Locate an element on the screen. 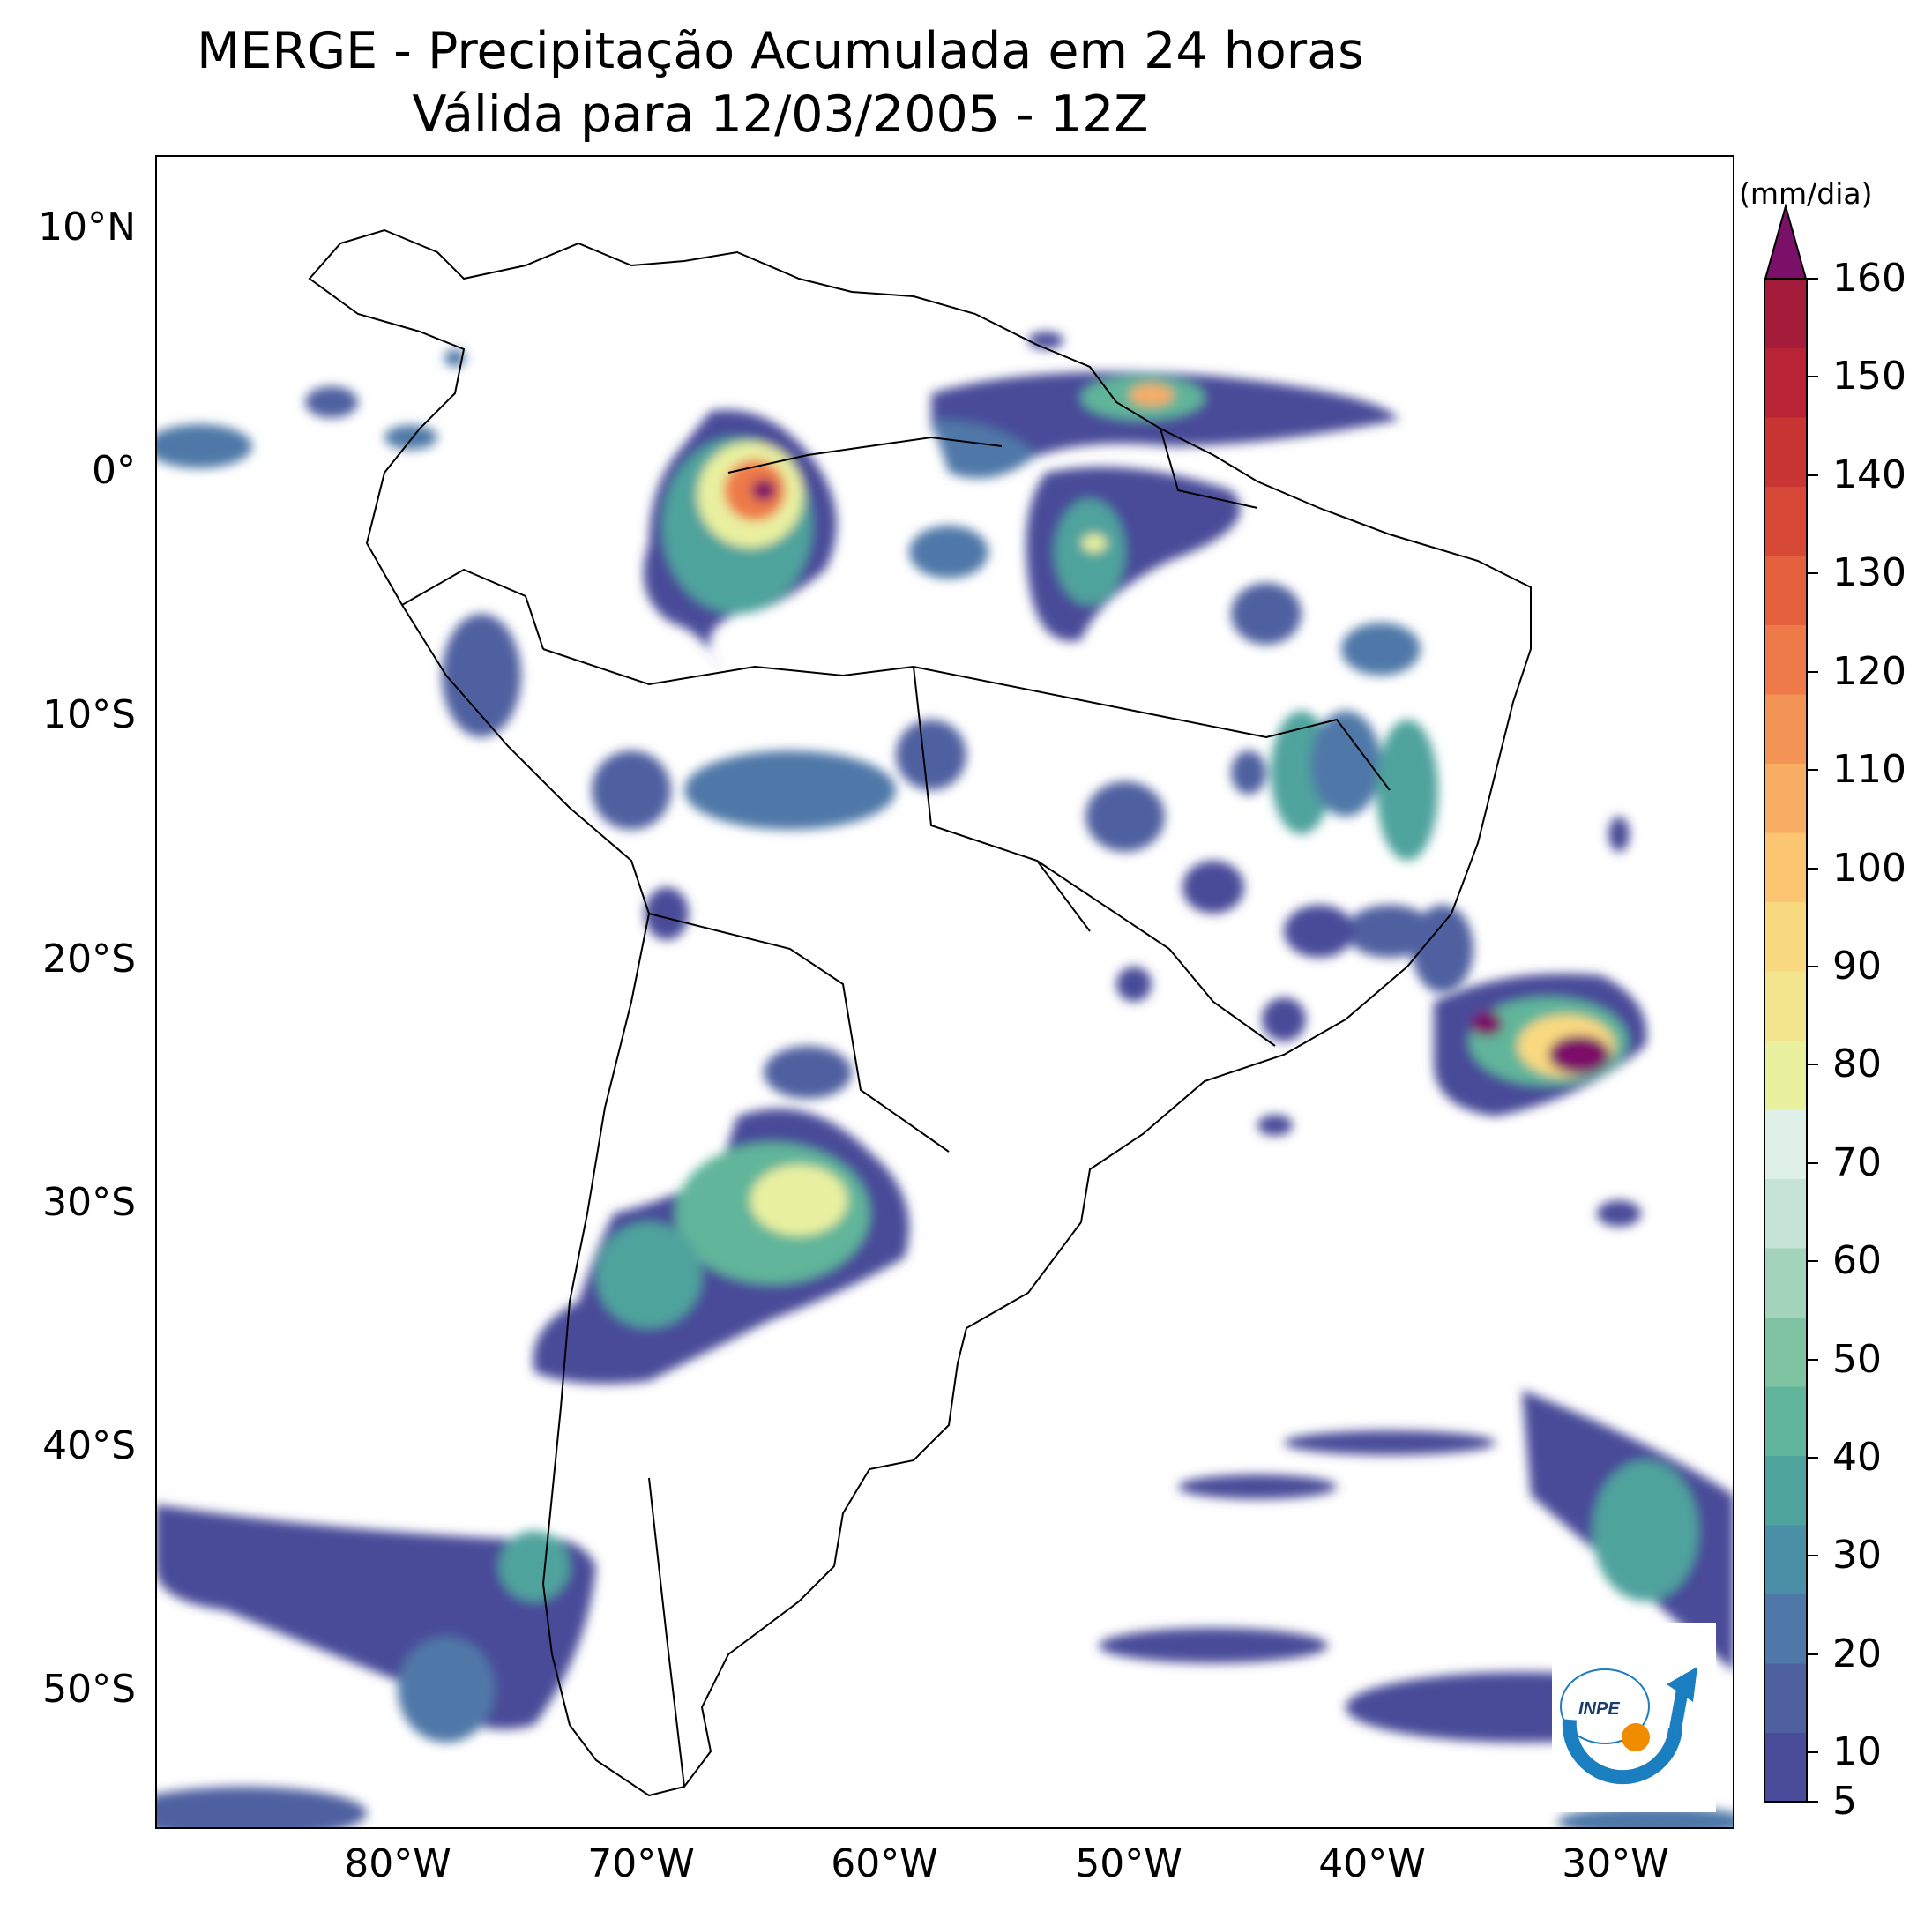 The height and width of the screenshot is (1911, 1932). inpe-logo-icon: INPE is located at coordinates (1634, 1718).